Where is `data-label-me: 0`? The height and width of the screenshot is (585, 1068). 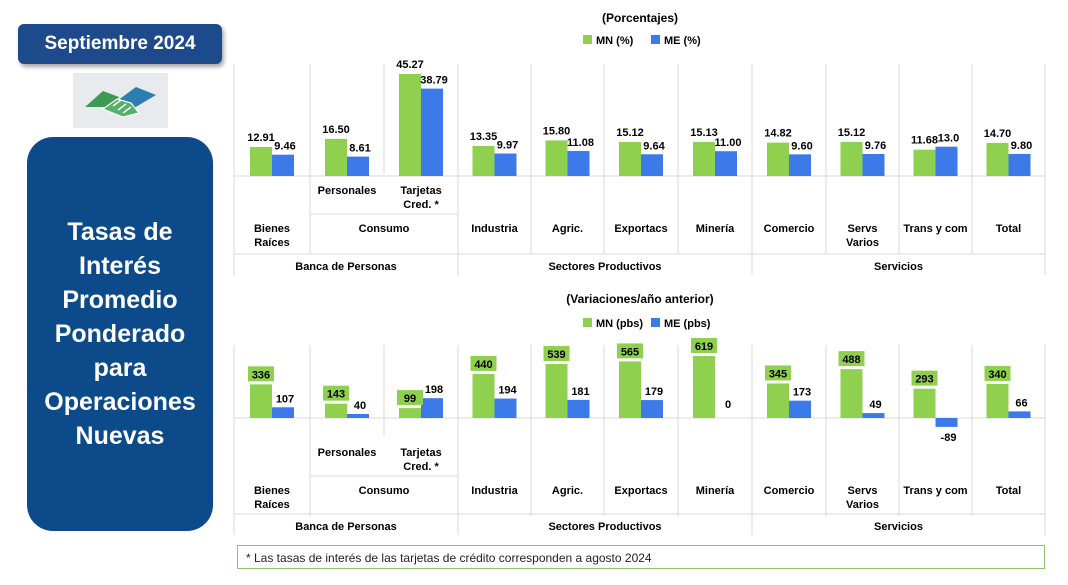 data-label-me: 0 is located at coordinates (728, 405).